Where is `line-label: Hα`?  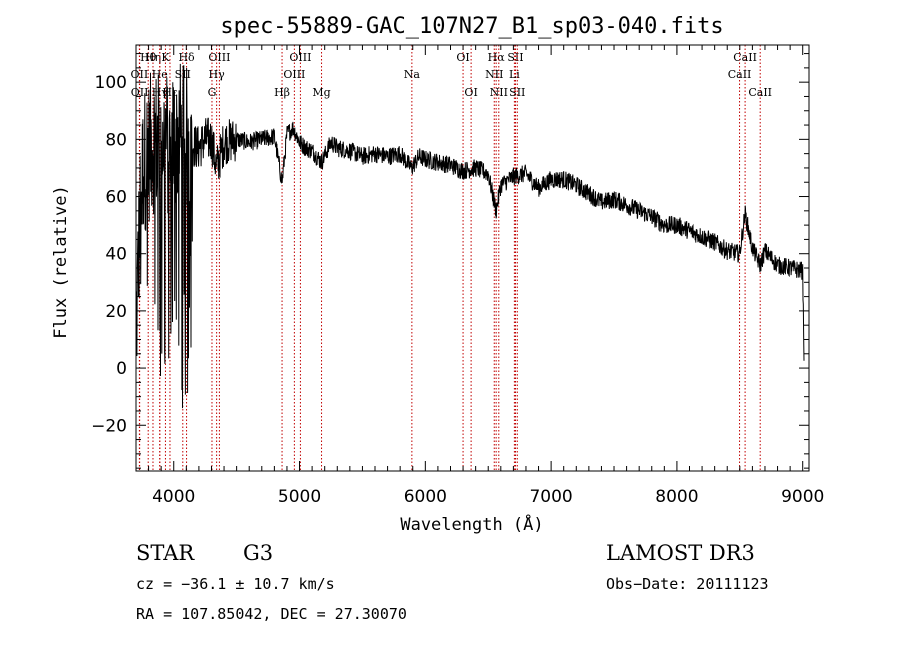
line-label: Hα is located at coordinates (497, 57).